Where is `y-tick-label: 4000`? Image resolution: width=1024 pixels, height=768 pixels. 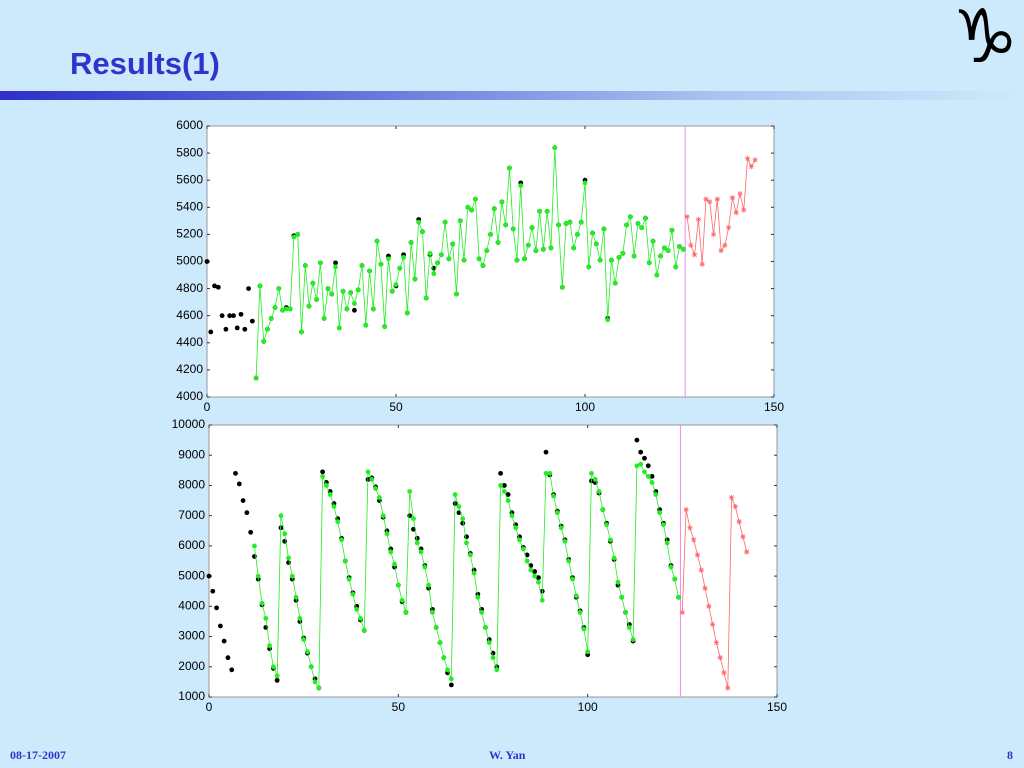 y-tick-label: 4000 is located at coordinates (191, 606).